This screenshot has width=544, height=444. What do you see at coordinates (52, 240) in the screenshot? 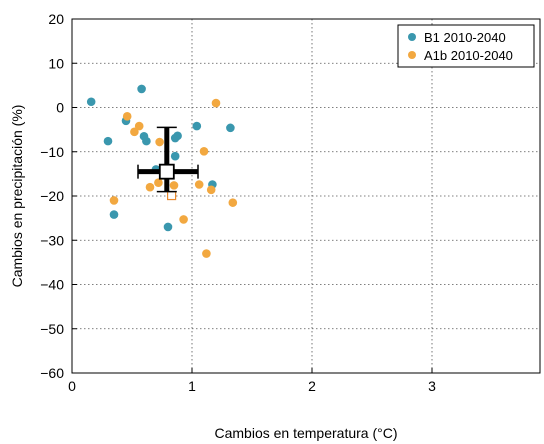
I see `y-tick-label: −30` at bounding box center [52, 240].